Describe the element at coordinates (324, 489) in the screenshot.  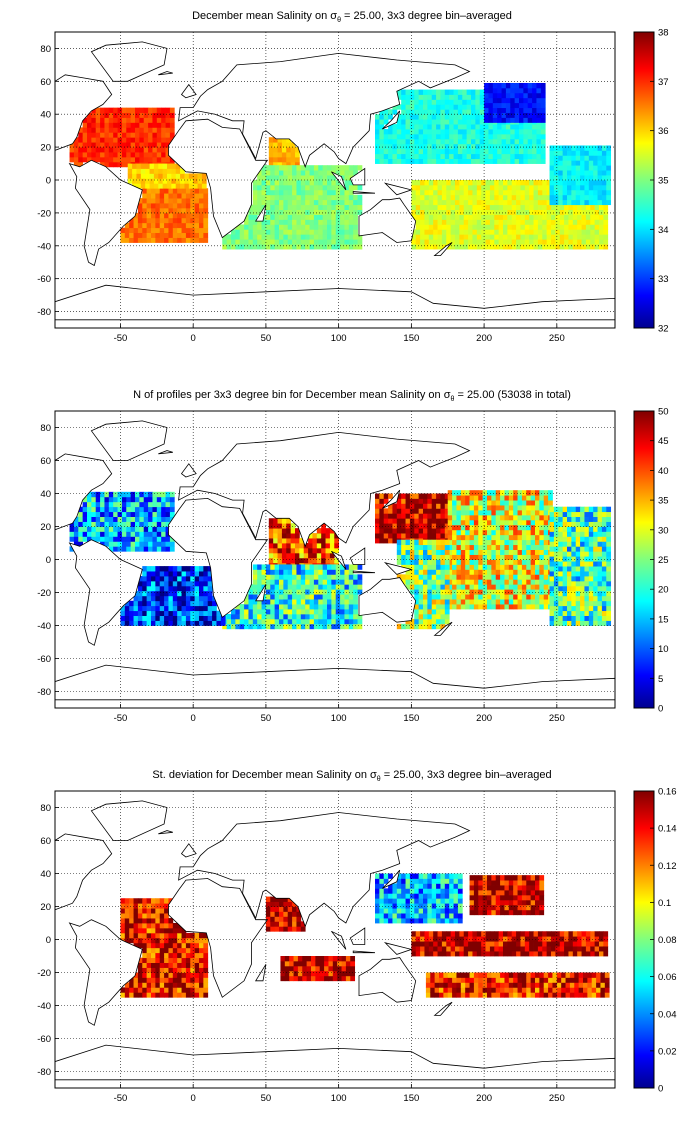
I see `coastline` at that location.